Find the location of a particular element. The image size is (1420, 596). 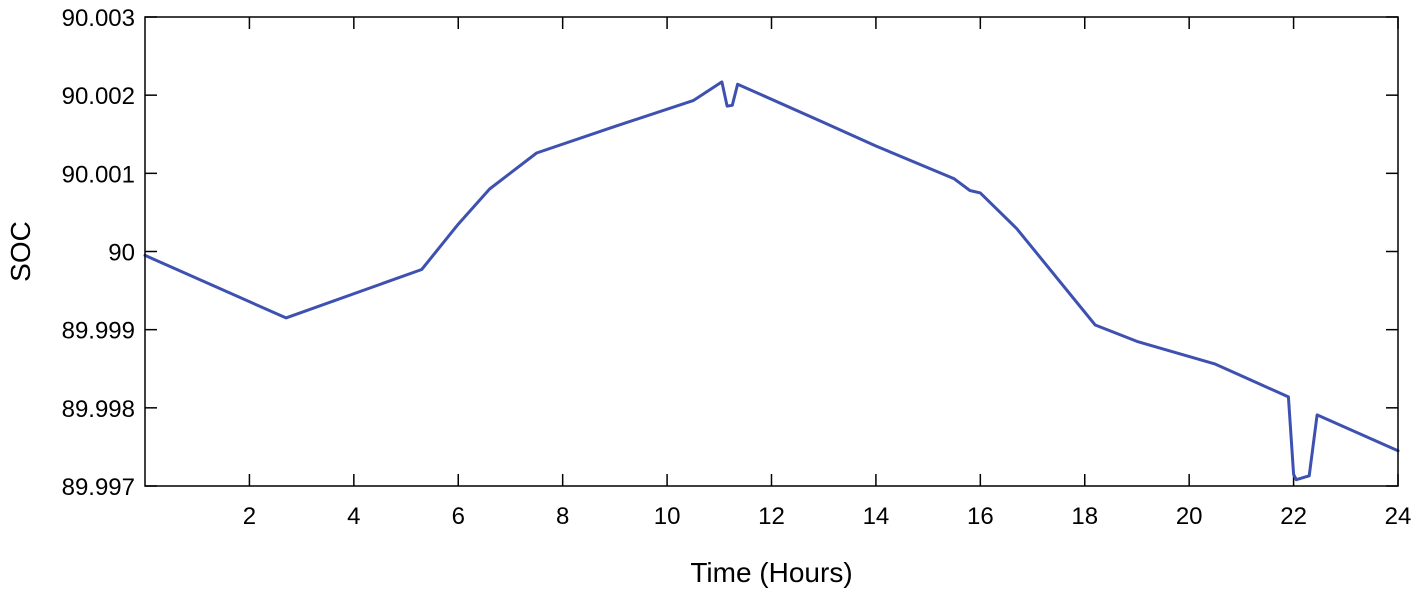

x-tick-label: 24 is located at coordinates (1398, 516).